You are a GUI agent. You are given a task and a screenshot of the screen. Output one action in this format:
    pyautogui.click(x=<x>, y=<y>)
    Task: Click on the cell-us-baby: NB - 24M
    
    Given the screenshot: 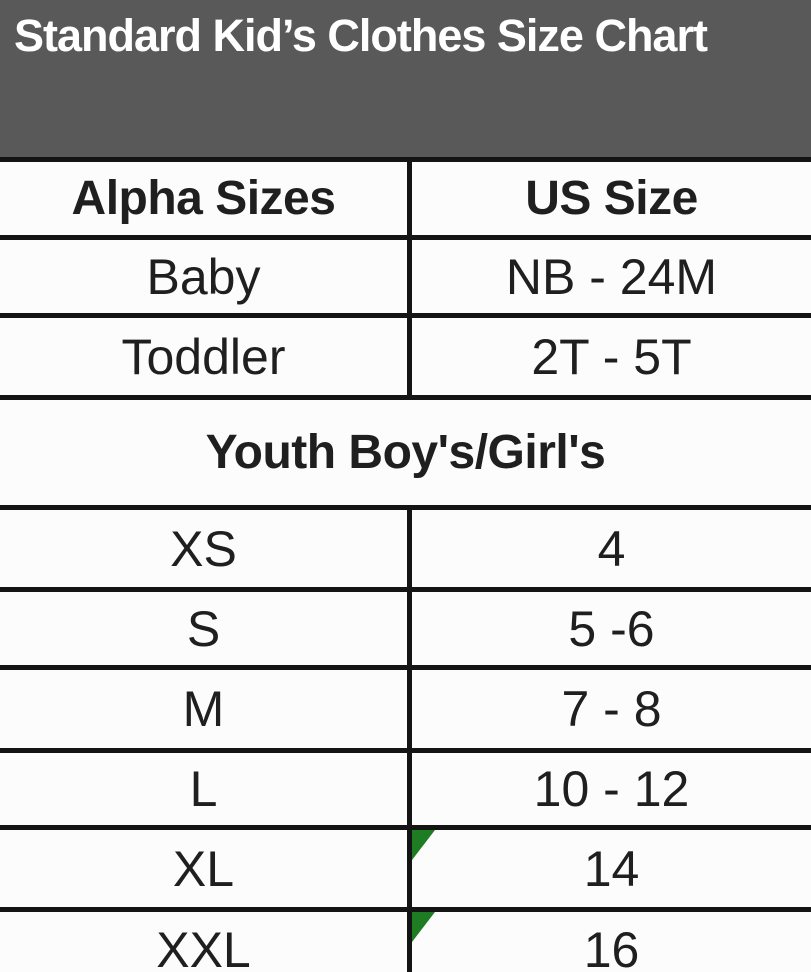 What is the action you would take?
    pyautogui.click(x=611, y=276)
    